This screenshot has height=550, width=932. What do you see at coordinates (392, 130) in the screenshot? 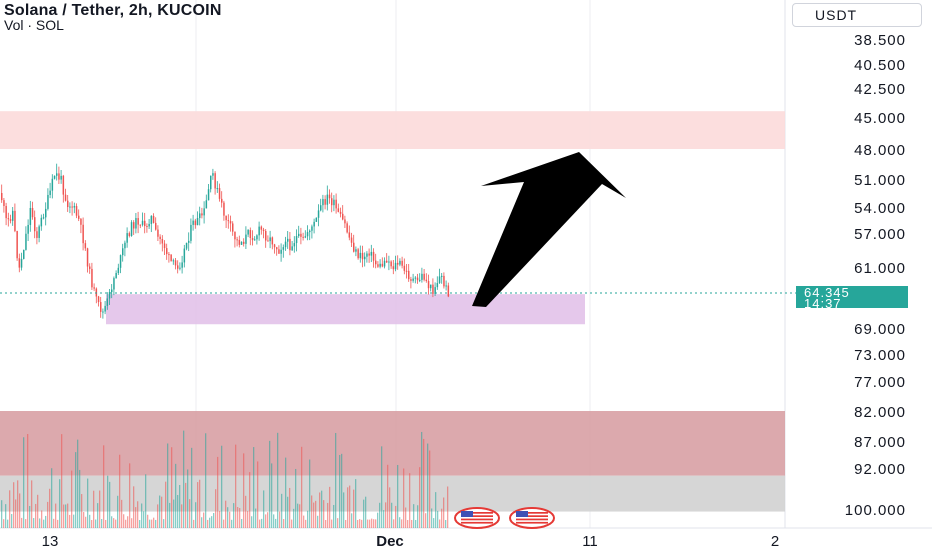
I see `zone-resistance` at bounding box center [392, 130].